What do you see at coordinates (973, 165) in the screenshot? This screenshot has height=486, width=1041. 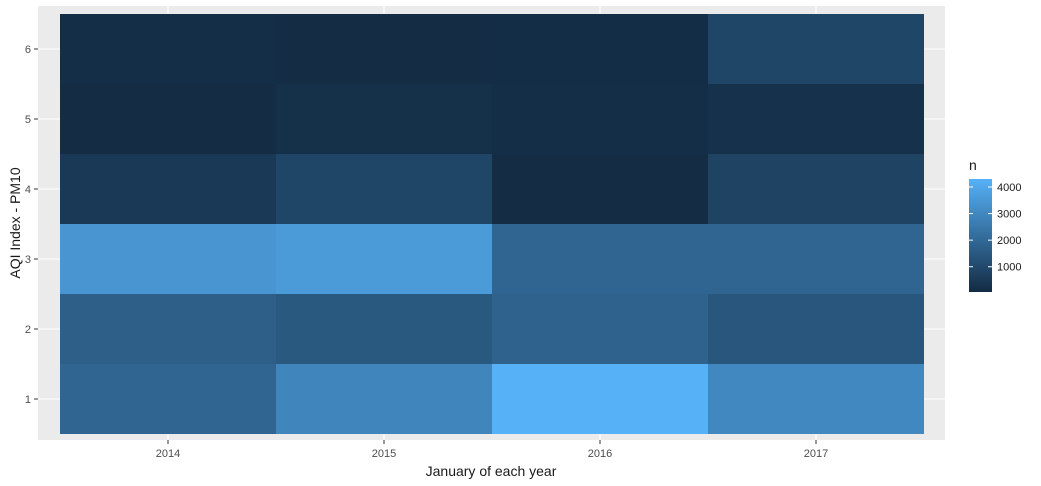 I see `legend-title: n` at bounding box center [973, 165].